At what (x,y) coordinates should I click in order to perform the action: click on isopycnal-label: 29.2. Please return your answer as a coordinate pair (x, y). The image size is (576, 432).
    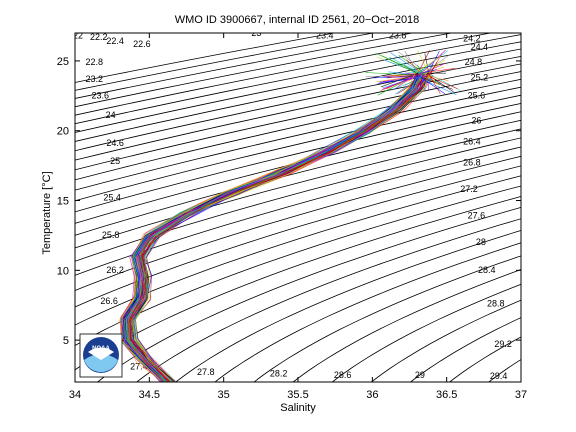
    Looking at the image, I should click on (503, 344).